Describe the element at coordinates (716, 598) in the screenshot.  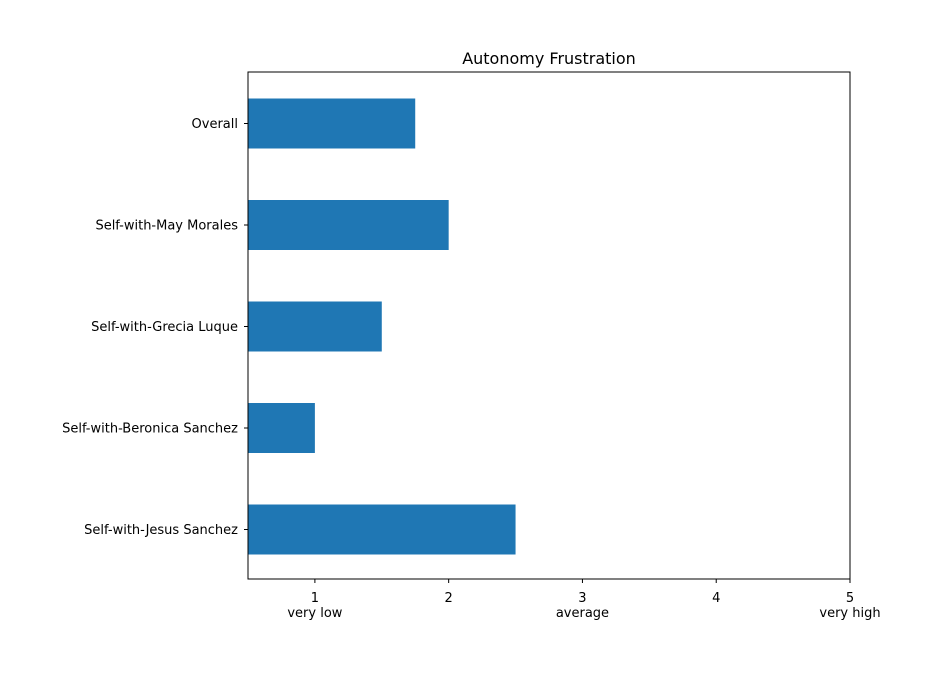
I see `x-tick-label-3: 4` at that location.